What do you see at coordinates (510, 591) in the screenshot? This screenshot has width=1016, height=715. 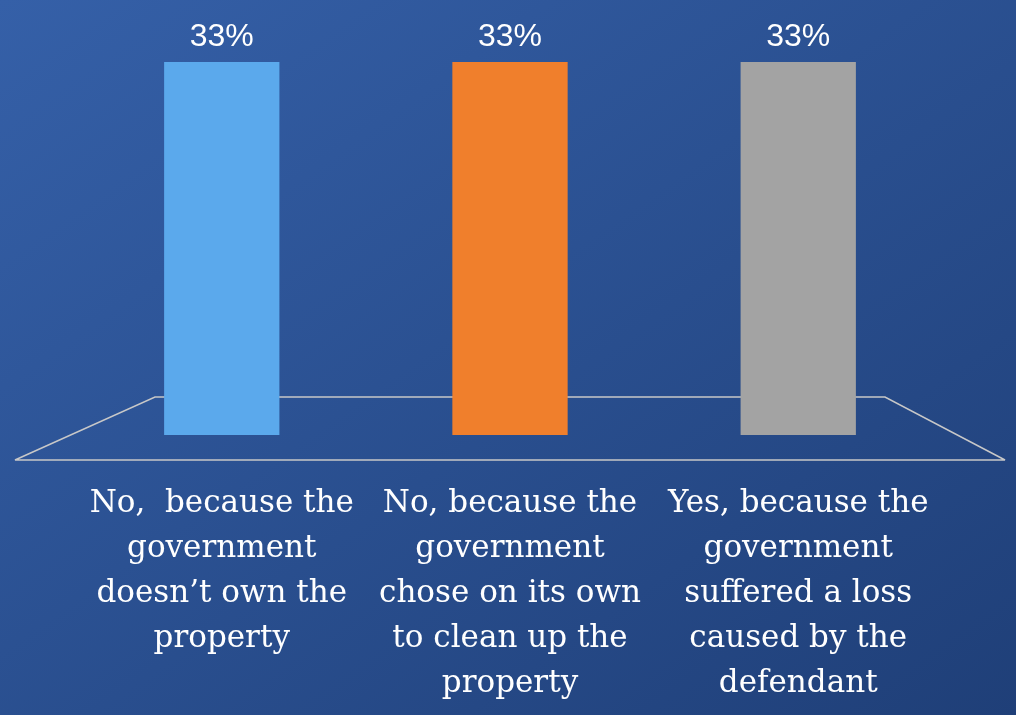 I see `x-tick-label: No, because the government chose on its own to clean up the property` at bounding box center [510, 591].